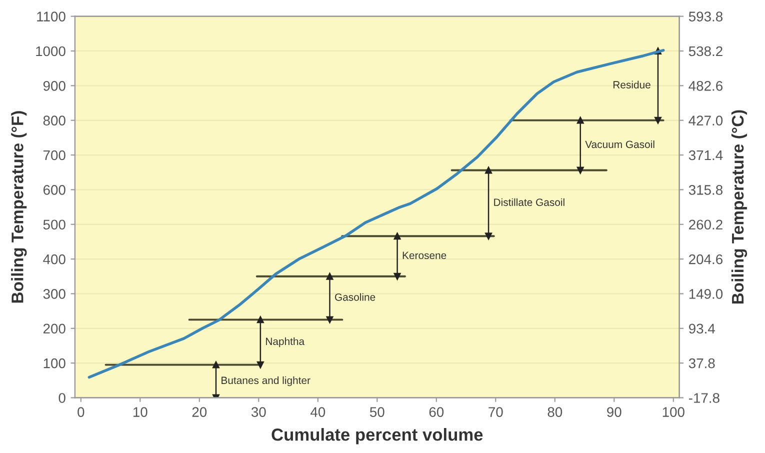  What do you see at coordinates (702, 329) in the screenshot?
I see `y2-tick-label: 93.4` at bounding box center [702, 329].